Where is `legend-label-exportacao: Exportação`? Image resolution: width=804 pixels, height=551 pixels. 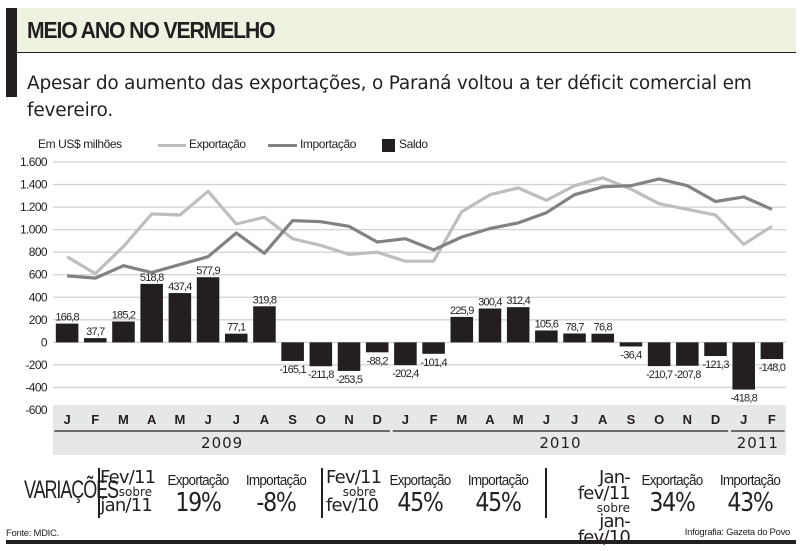
legend-label-exportacao: Exportação is located at coordinates (217, 144).